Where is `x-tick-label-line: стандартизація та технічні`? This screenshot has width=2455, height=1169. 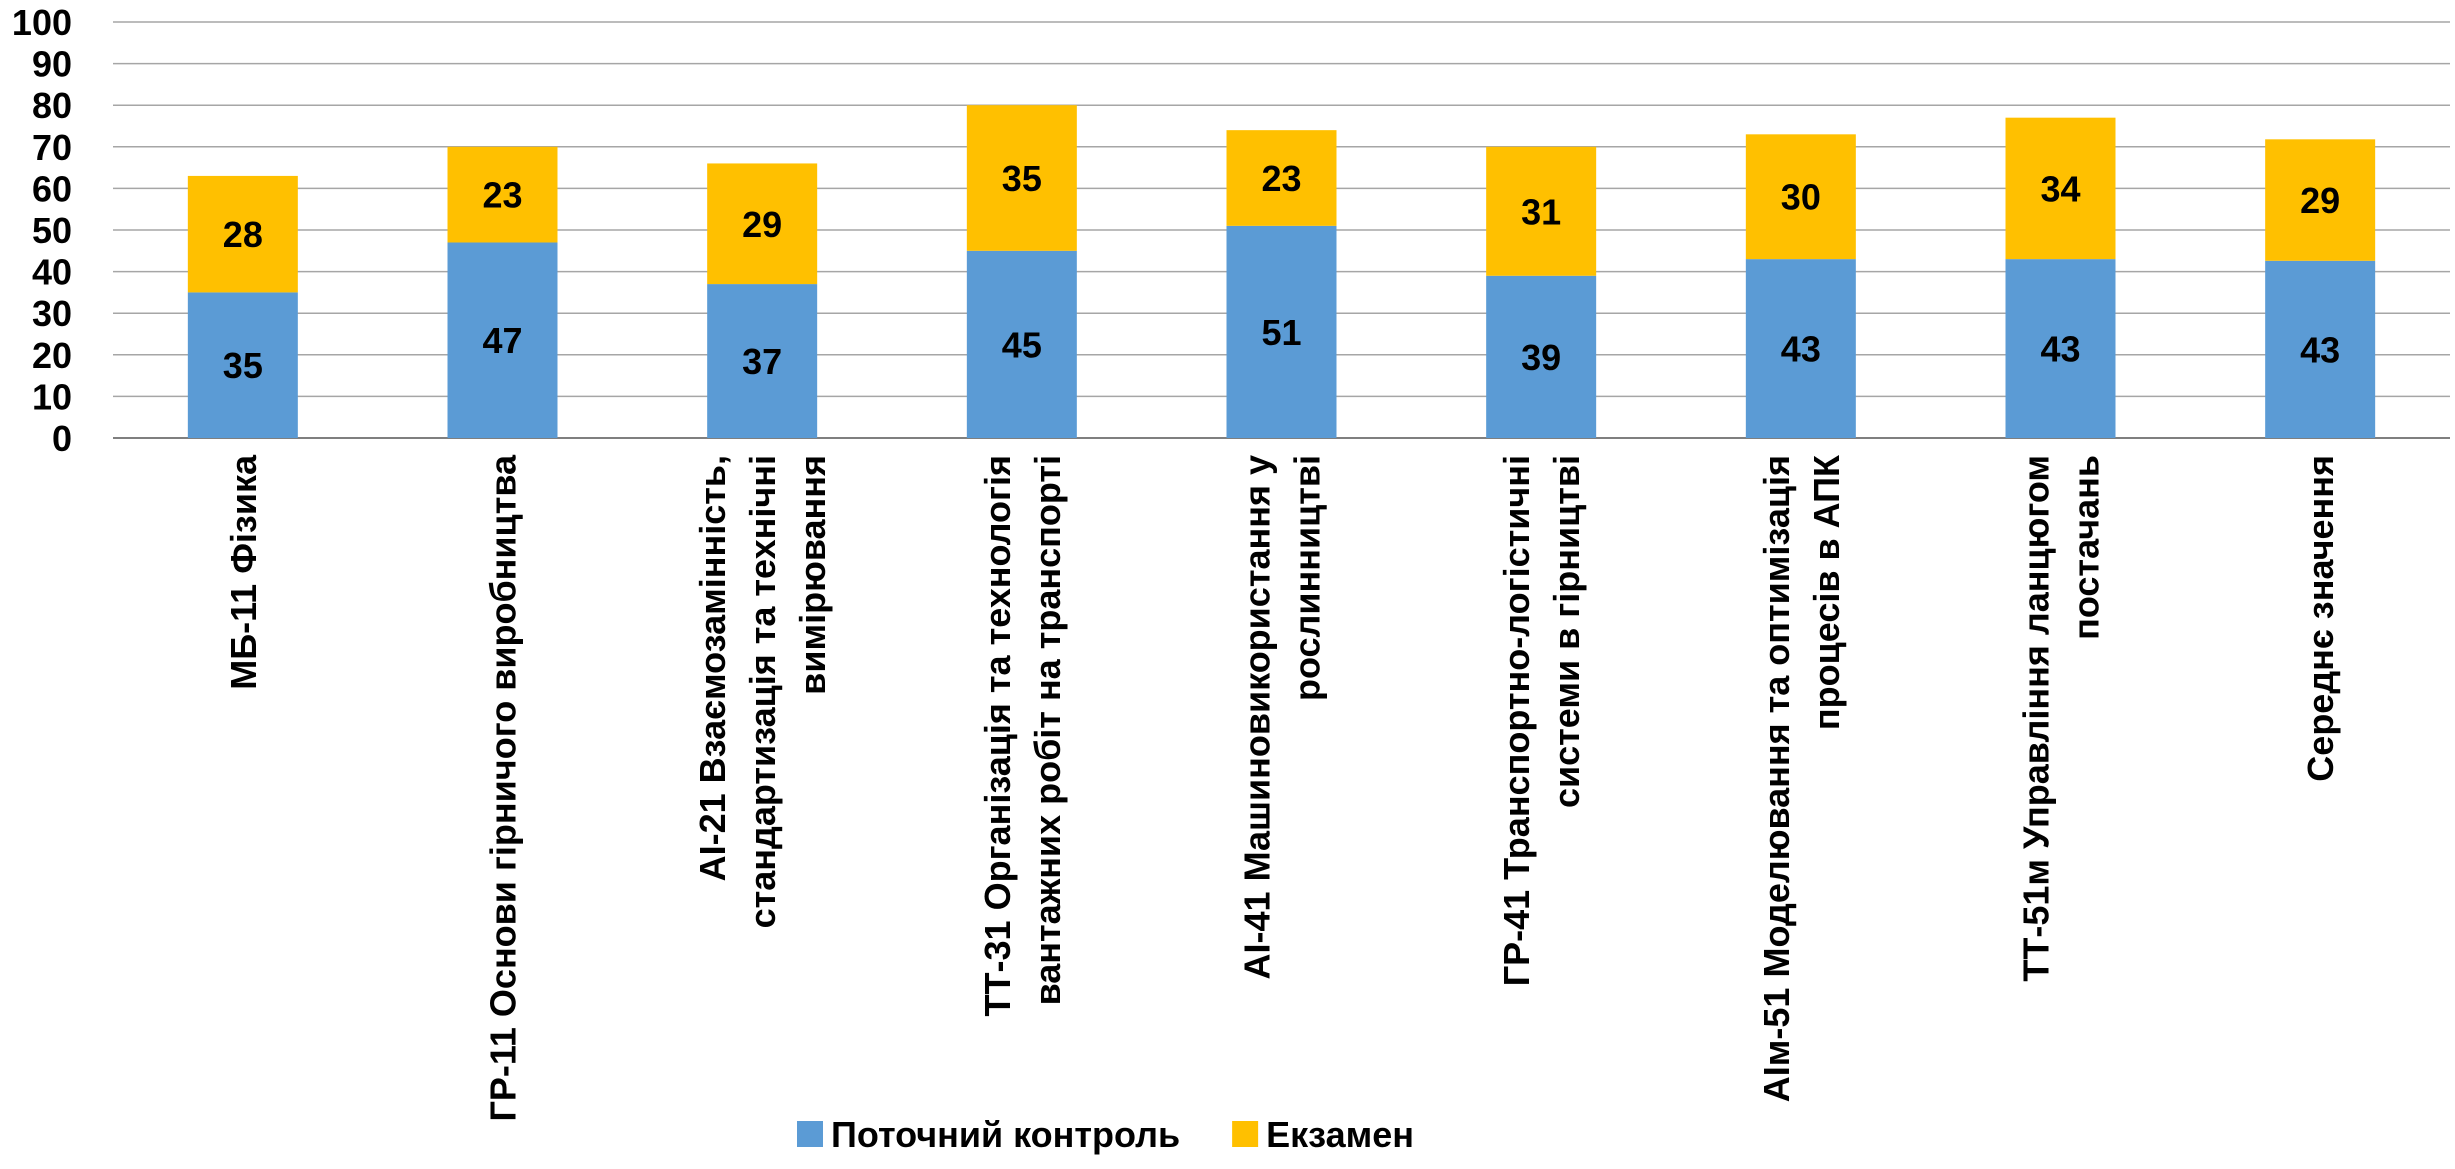 x-tick-label-line: стандартизація та технічні is located at coordinates (762, 691).